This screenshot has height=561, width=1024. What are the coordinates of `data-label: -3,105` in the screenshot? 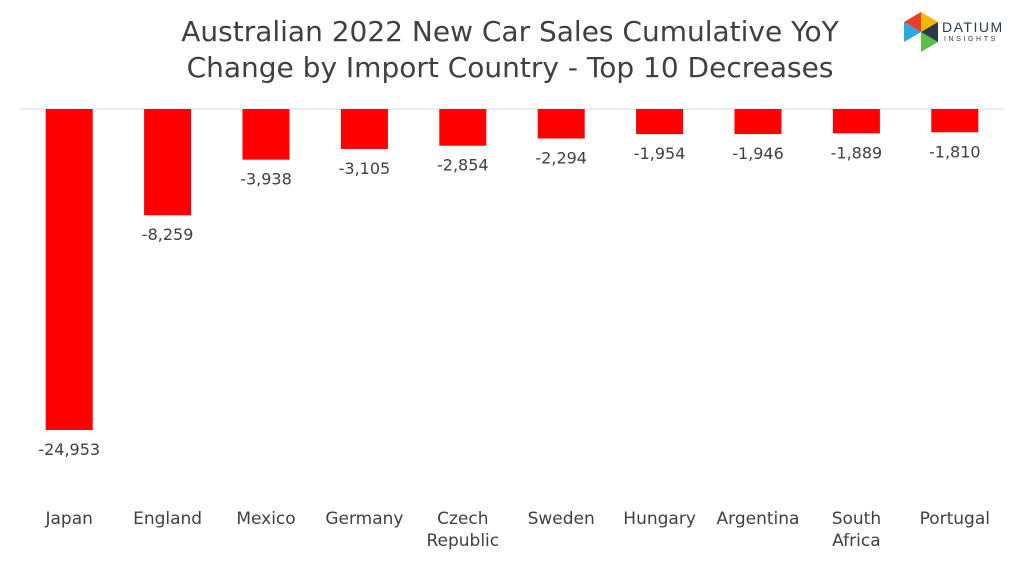 It's located at (365, 168).